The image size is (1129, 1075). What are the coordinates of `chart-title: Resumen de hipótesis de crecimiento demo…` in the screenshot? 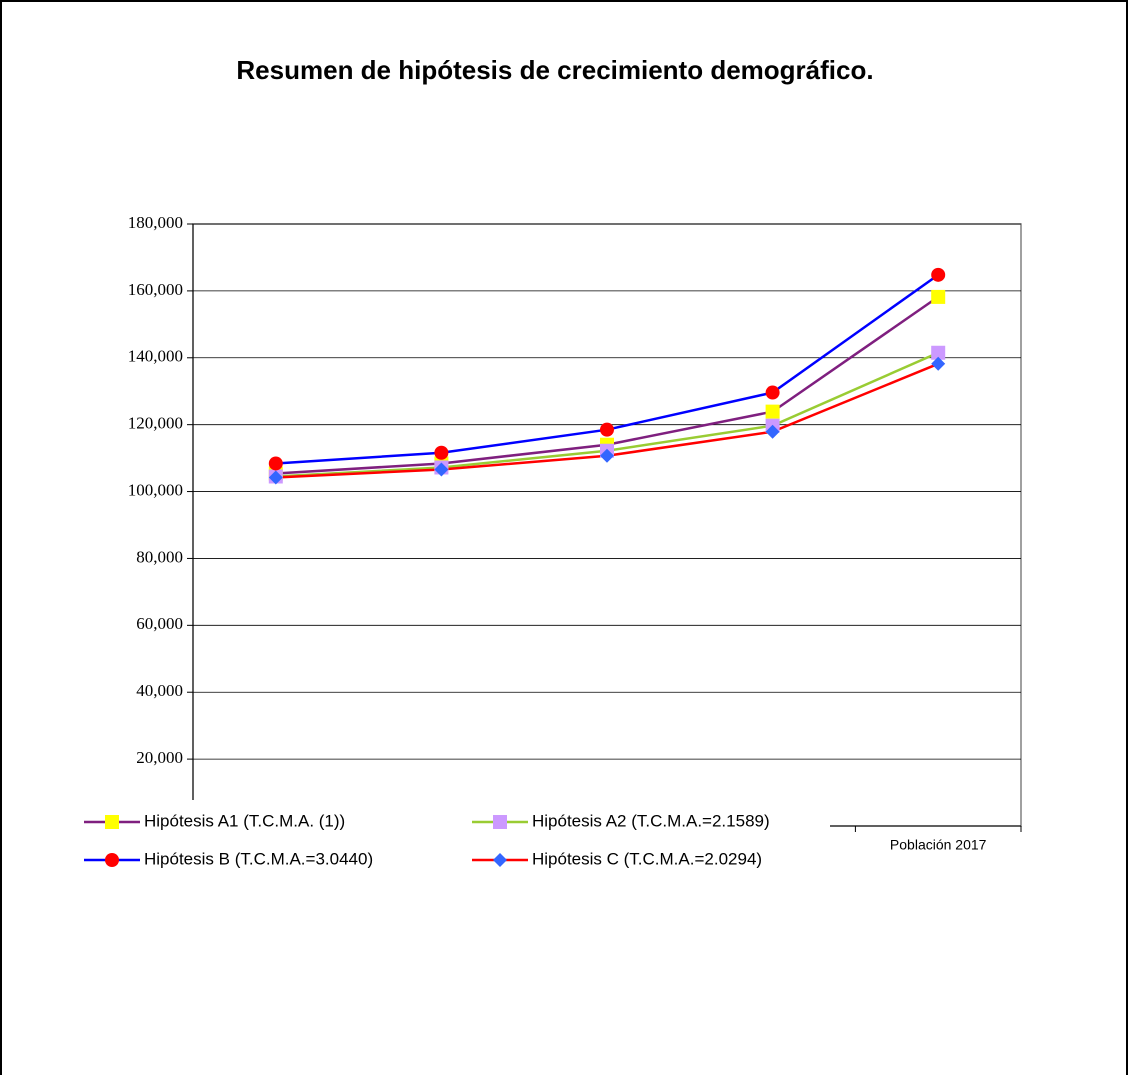 It's located at (554, 70).